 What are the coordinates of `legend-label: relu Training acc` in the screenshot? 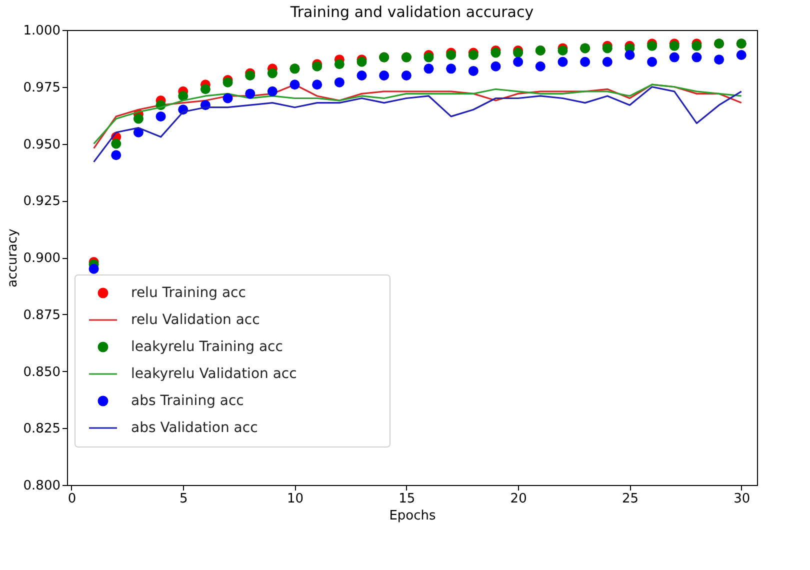 It's located at (188, 293).